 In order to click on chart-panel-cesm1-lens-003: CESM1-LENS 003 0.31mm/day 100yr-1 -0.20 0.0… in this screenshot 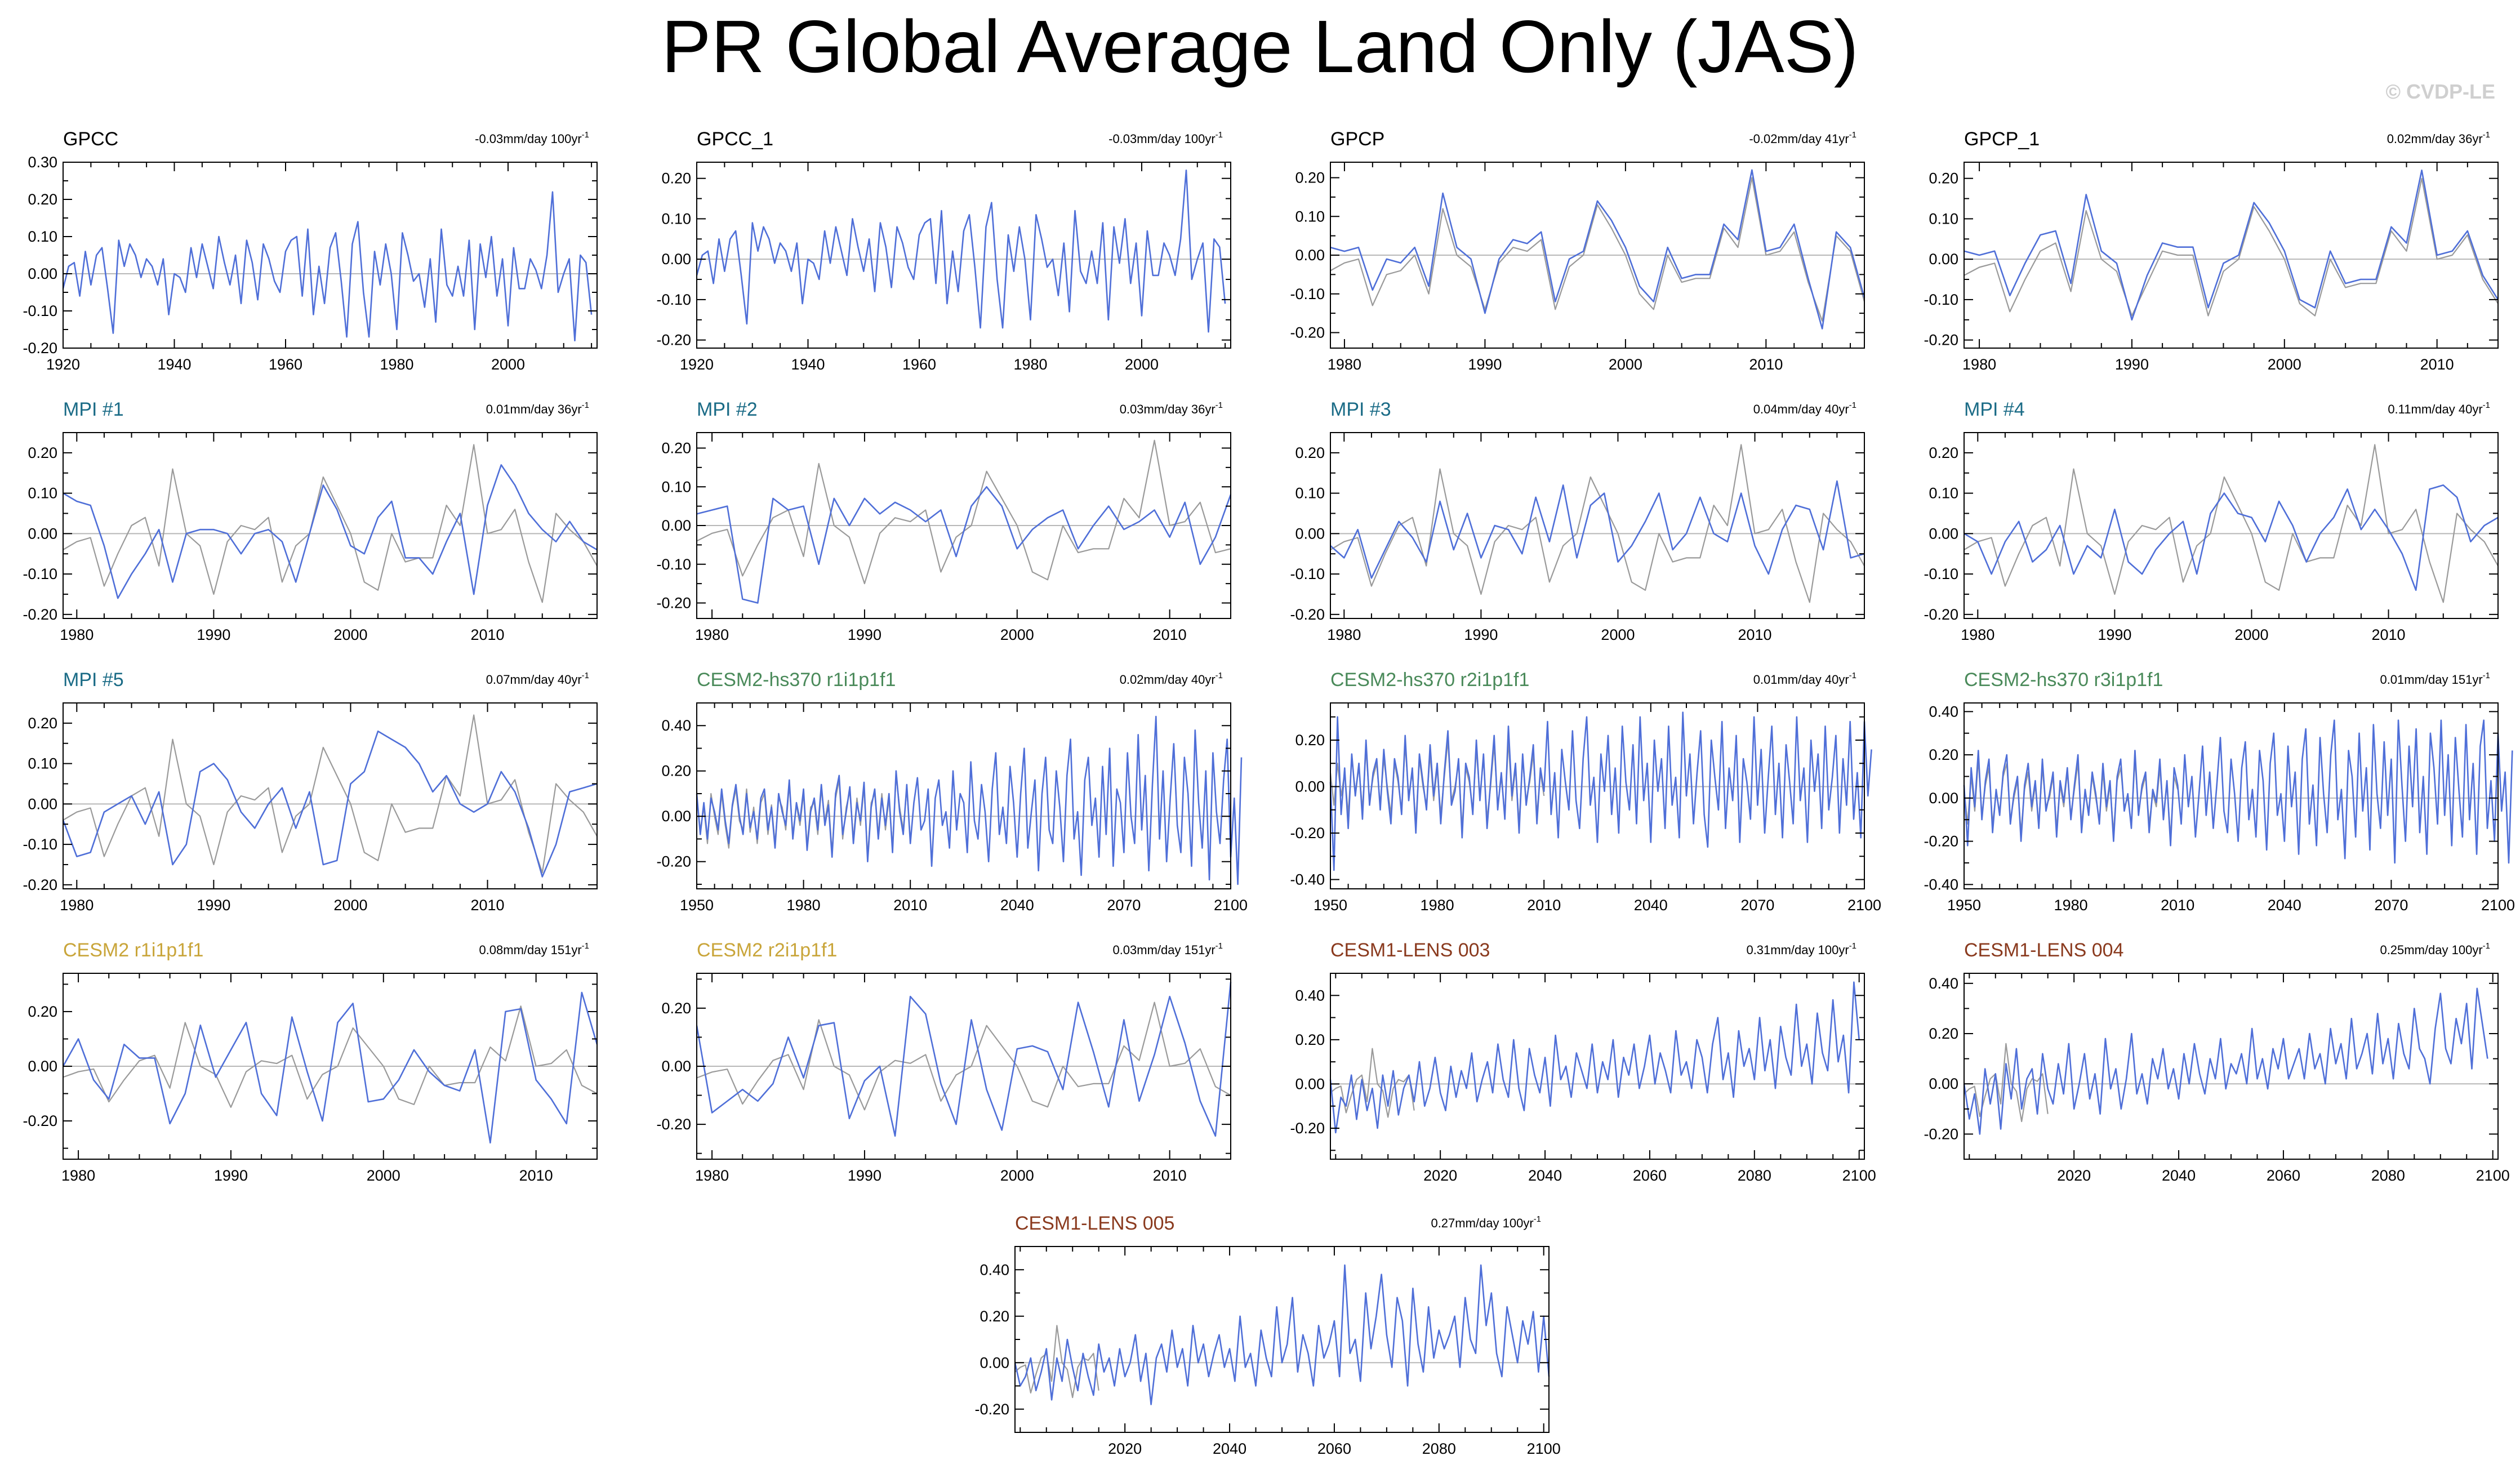, I will do `click(1571, 1061)`.